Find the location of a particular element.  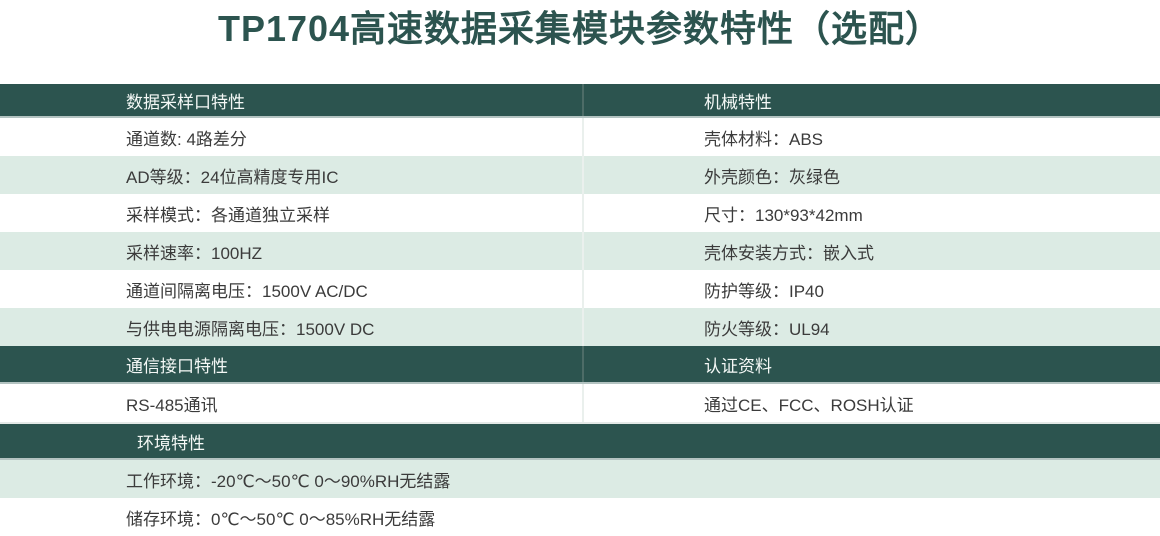

spec-row: 与供电电源隔离电压：1500V DC 防火等级：UL94 is located at coordinates (580, 327).